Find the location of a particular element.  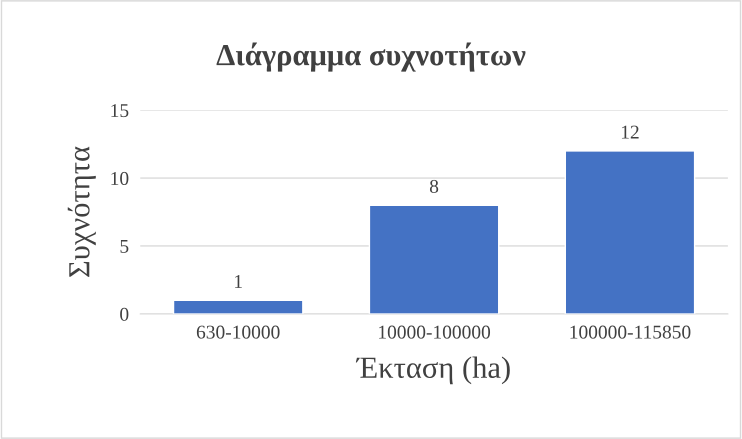

x-axis-title: Έκταση (ha) is located at coordinates (433, 370).